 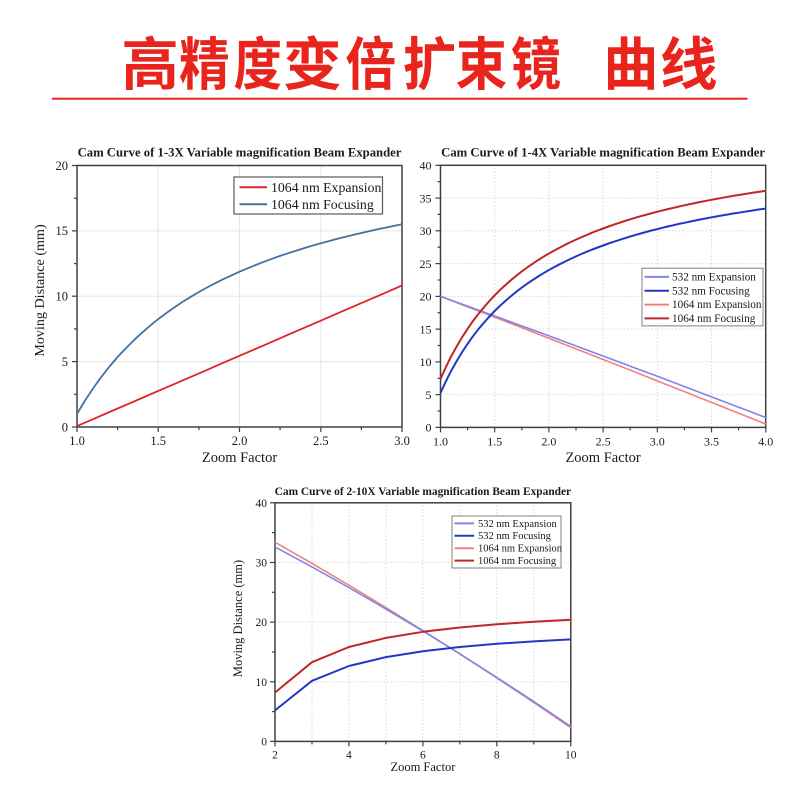 I want to click on svg-text: 3.5, so click(x=711, y=441).